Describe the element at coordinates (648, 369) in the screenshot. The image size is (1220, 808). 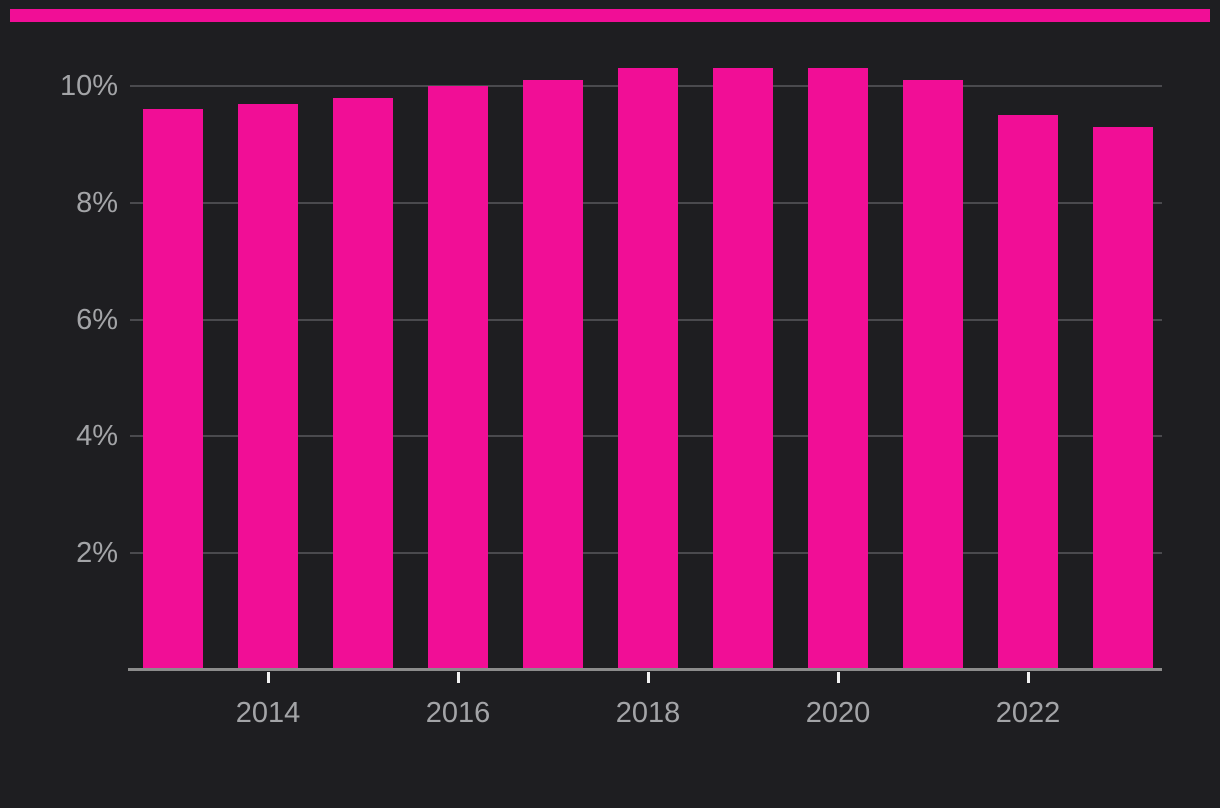
I see `bar-2018` at that location.